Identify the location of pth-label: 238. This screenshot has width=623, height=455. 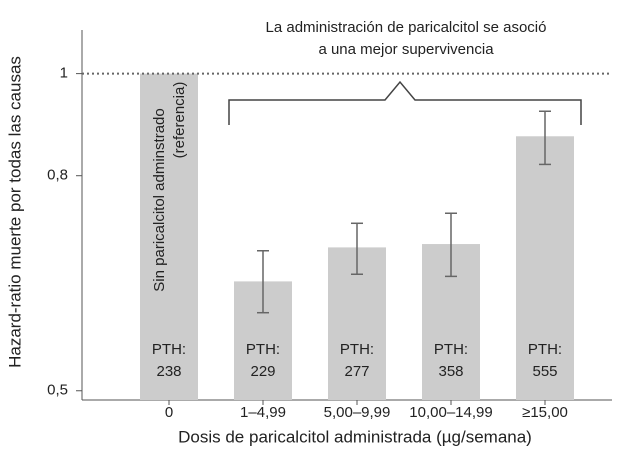
(168, 371).